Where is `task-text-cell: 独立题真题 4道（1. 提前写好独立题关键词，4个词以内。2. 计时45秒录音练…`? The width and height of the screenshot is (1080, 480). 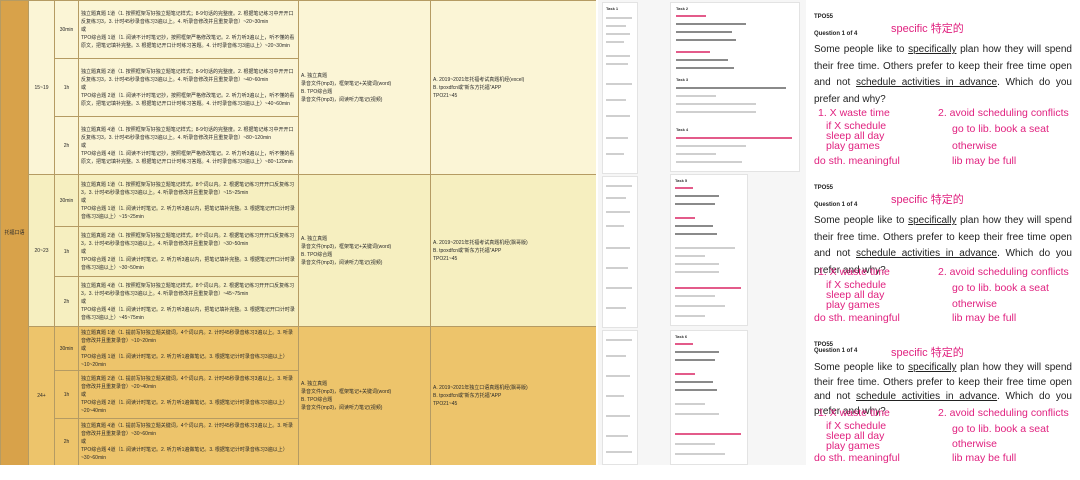 task-text-cell: 独立题真题 4道（1. 提前写好独立题关键词，4个词以内。2. 计时45秒录音练… is located at coordinates (188, 441).